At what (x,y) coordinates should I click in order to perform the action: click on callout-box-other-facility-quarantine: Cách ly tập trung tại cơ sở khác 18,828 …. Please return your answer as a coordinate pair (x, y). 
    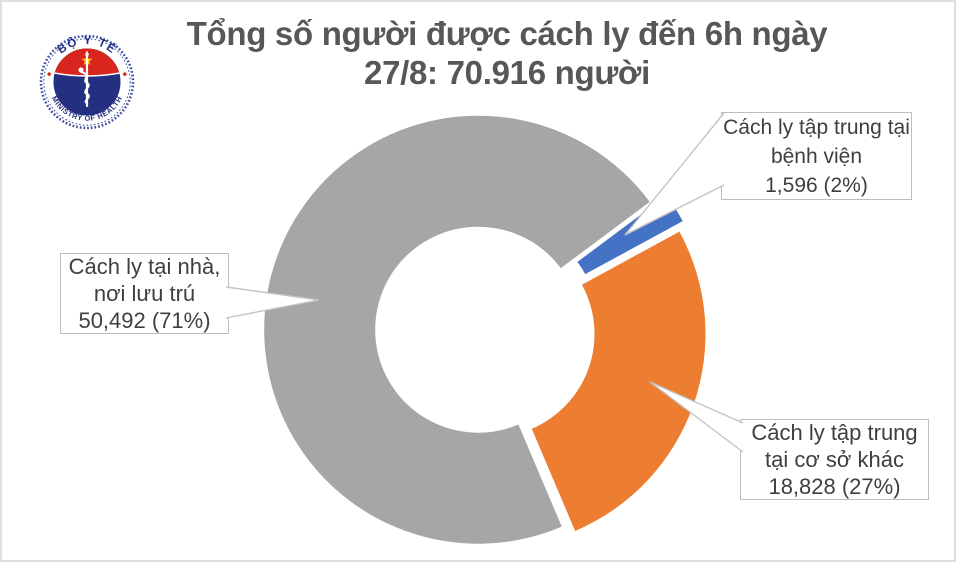
    Looking at the image, I should click on (834, 459).